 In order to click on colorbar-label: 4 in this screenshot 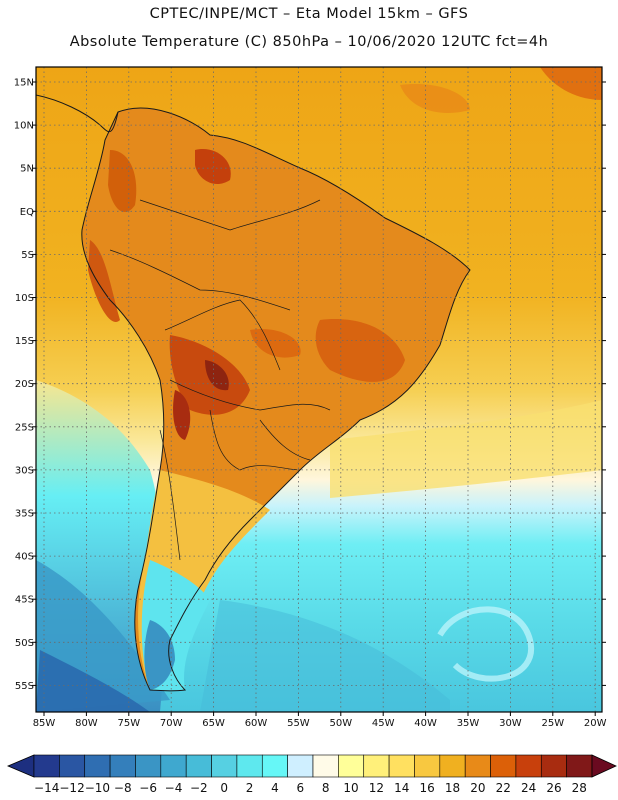, I will do `click(275, 788)`.